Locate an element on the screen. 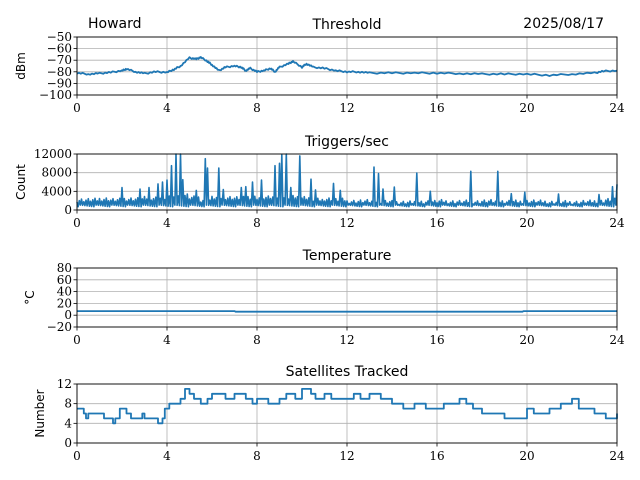  y-tick-label: 8 is located at coordinates (68, 404).